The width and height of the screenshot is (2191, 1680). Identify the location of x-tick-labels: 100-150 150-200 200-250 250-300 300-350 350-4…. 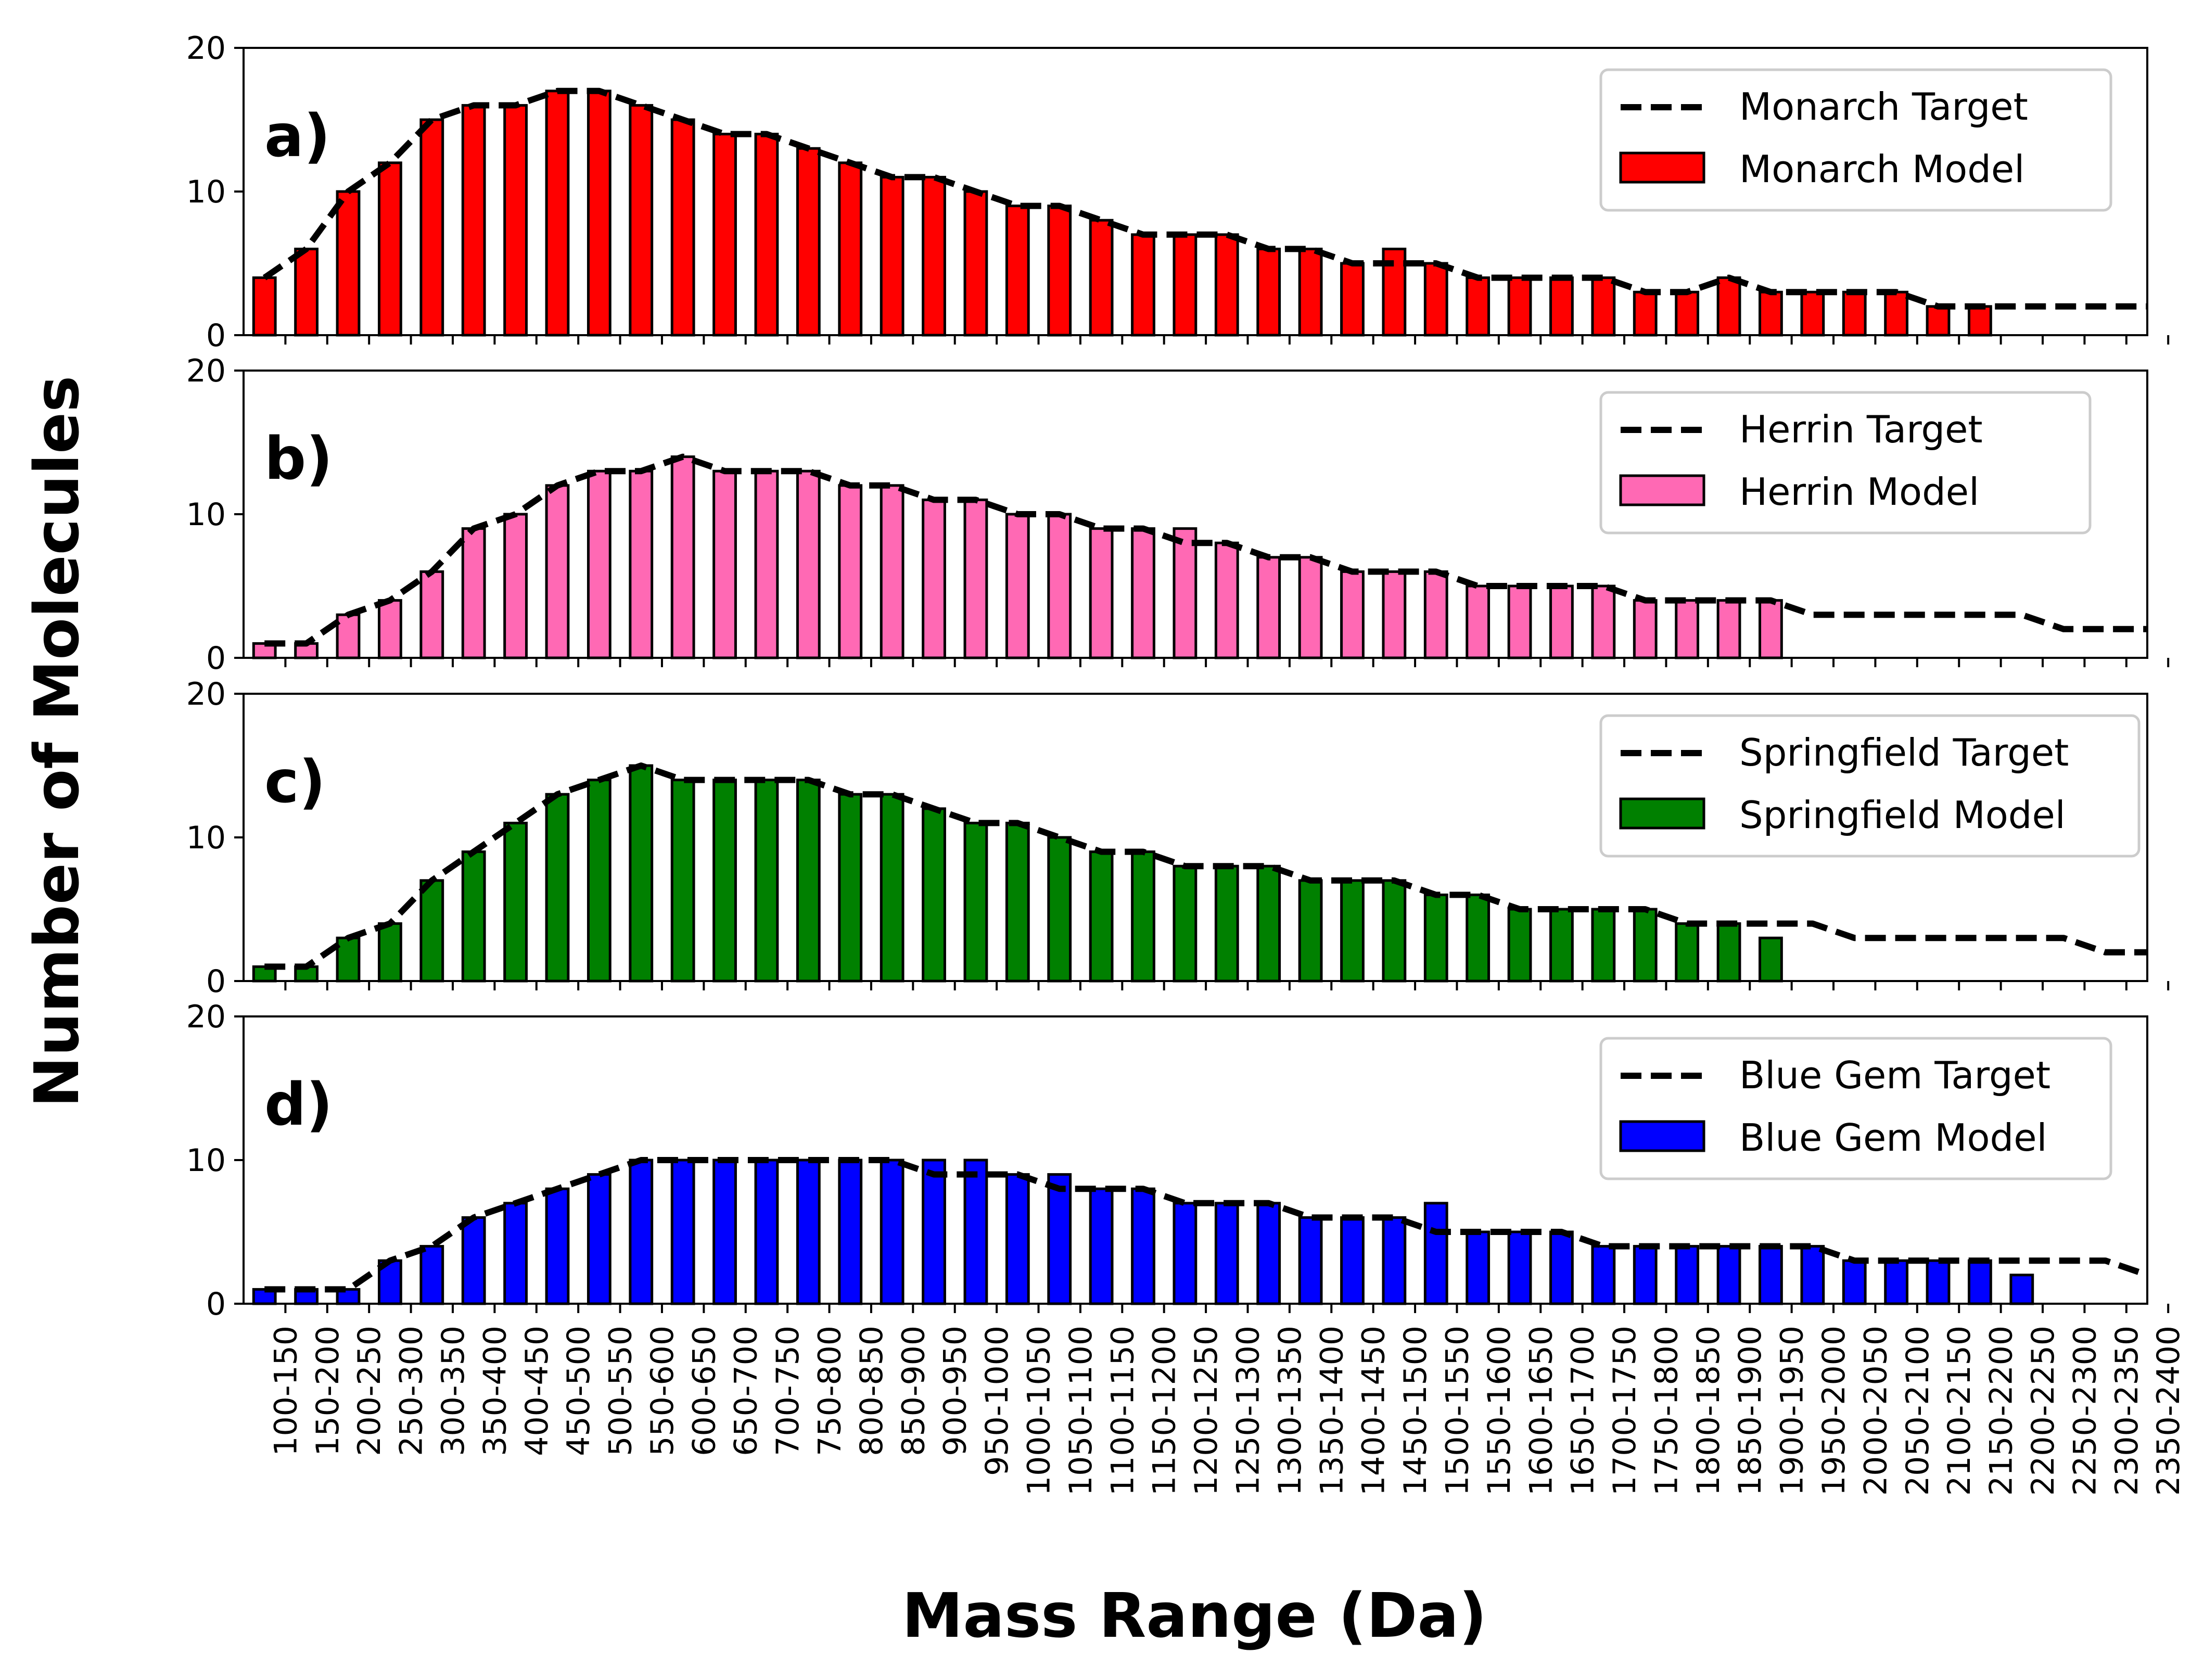
(1227, 1411).